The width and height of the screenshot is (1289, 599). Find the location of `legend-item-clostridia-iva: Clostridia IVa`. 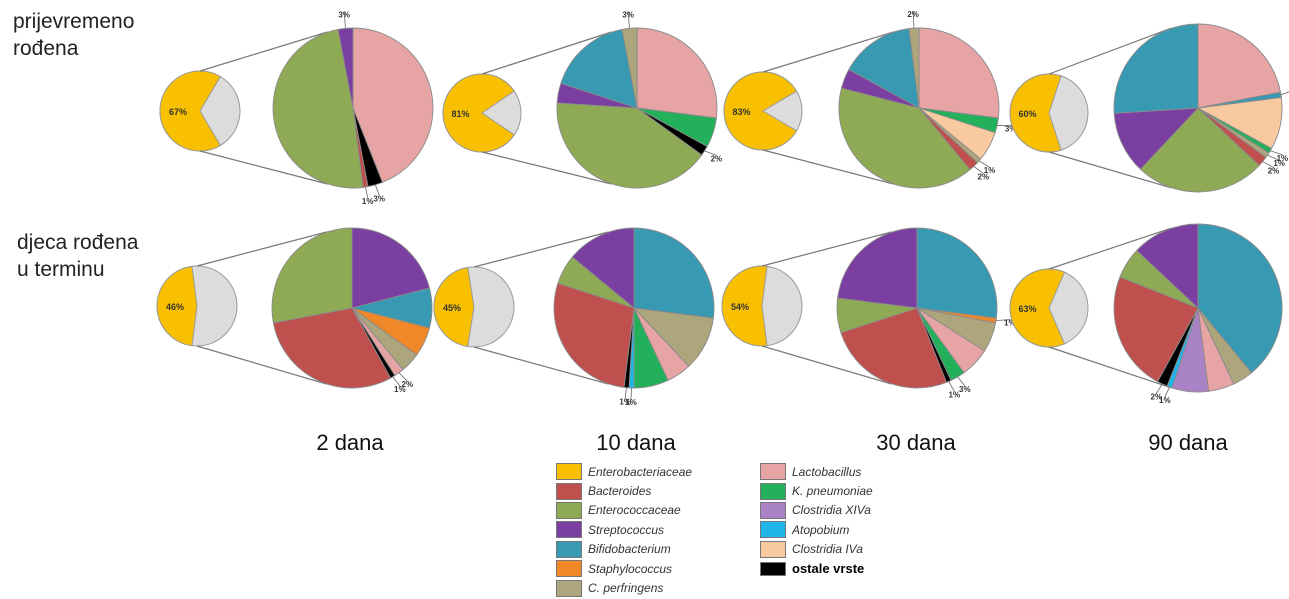

legend-item-clostridia-iva: Clostridia IVa is located at coordinates (816, 549).